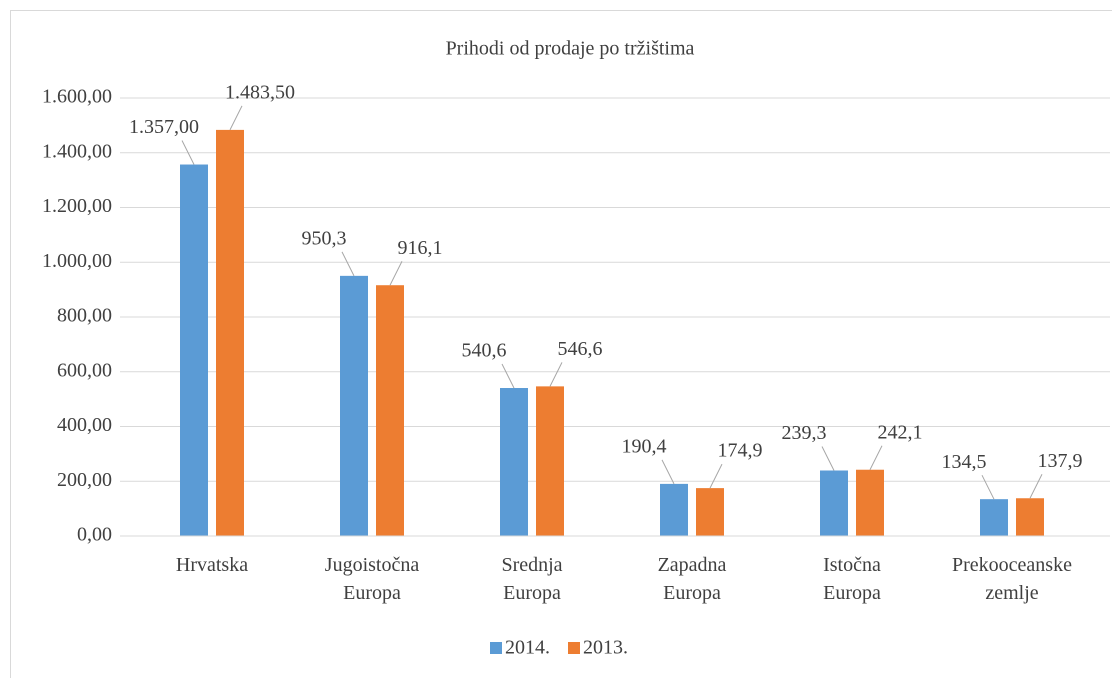 The width and height of the screenshot is (1112, 678). I want to click on legend-label: 2013., so click(605, 648).